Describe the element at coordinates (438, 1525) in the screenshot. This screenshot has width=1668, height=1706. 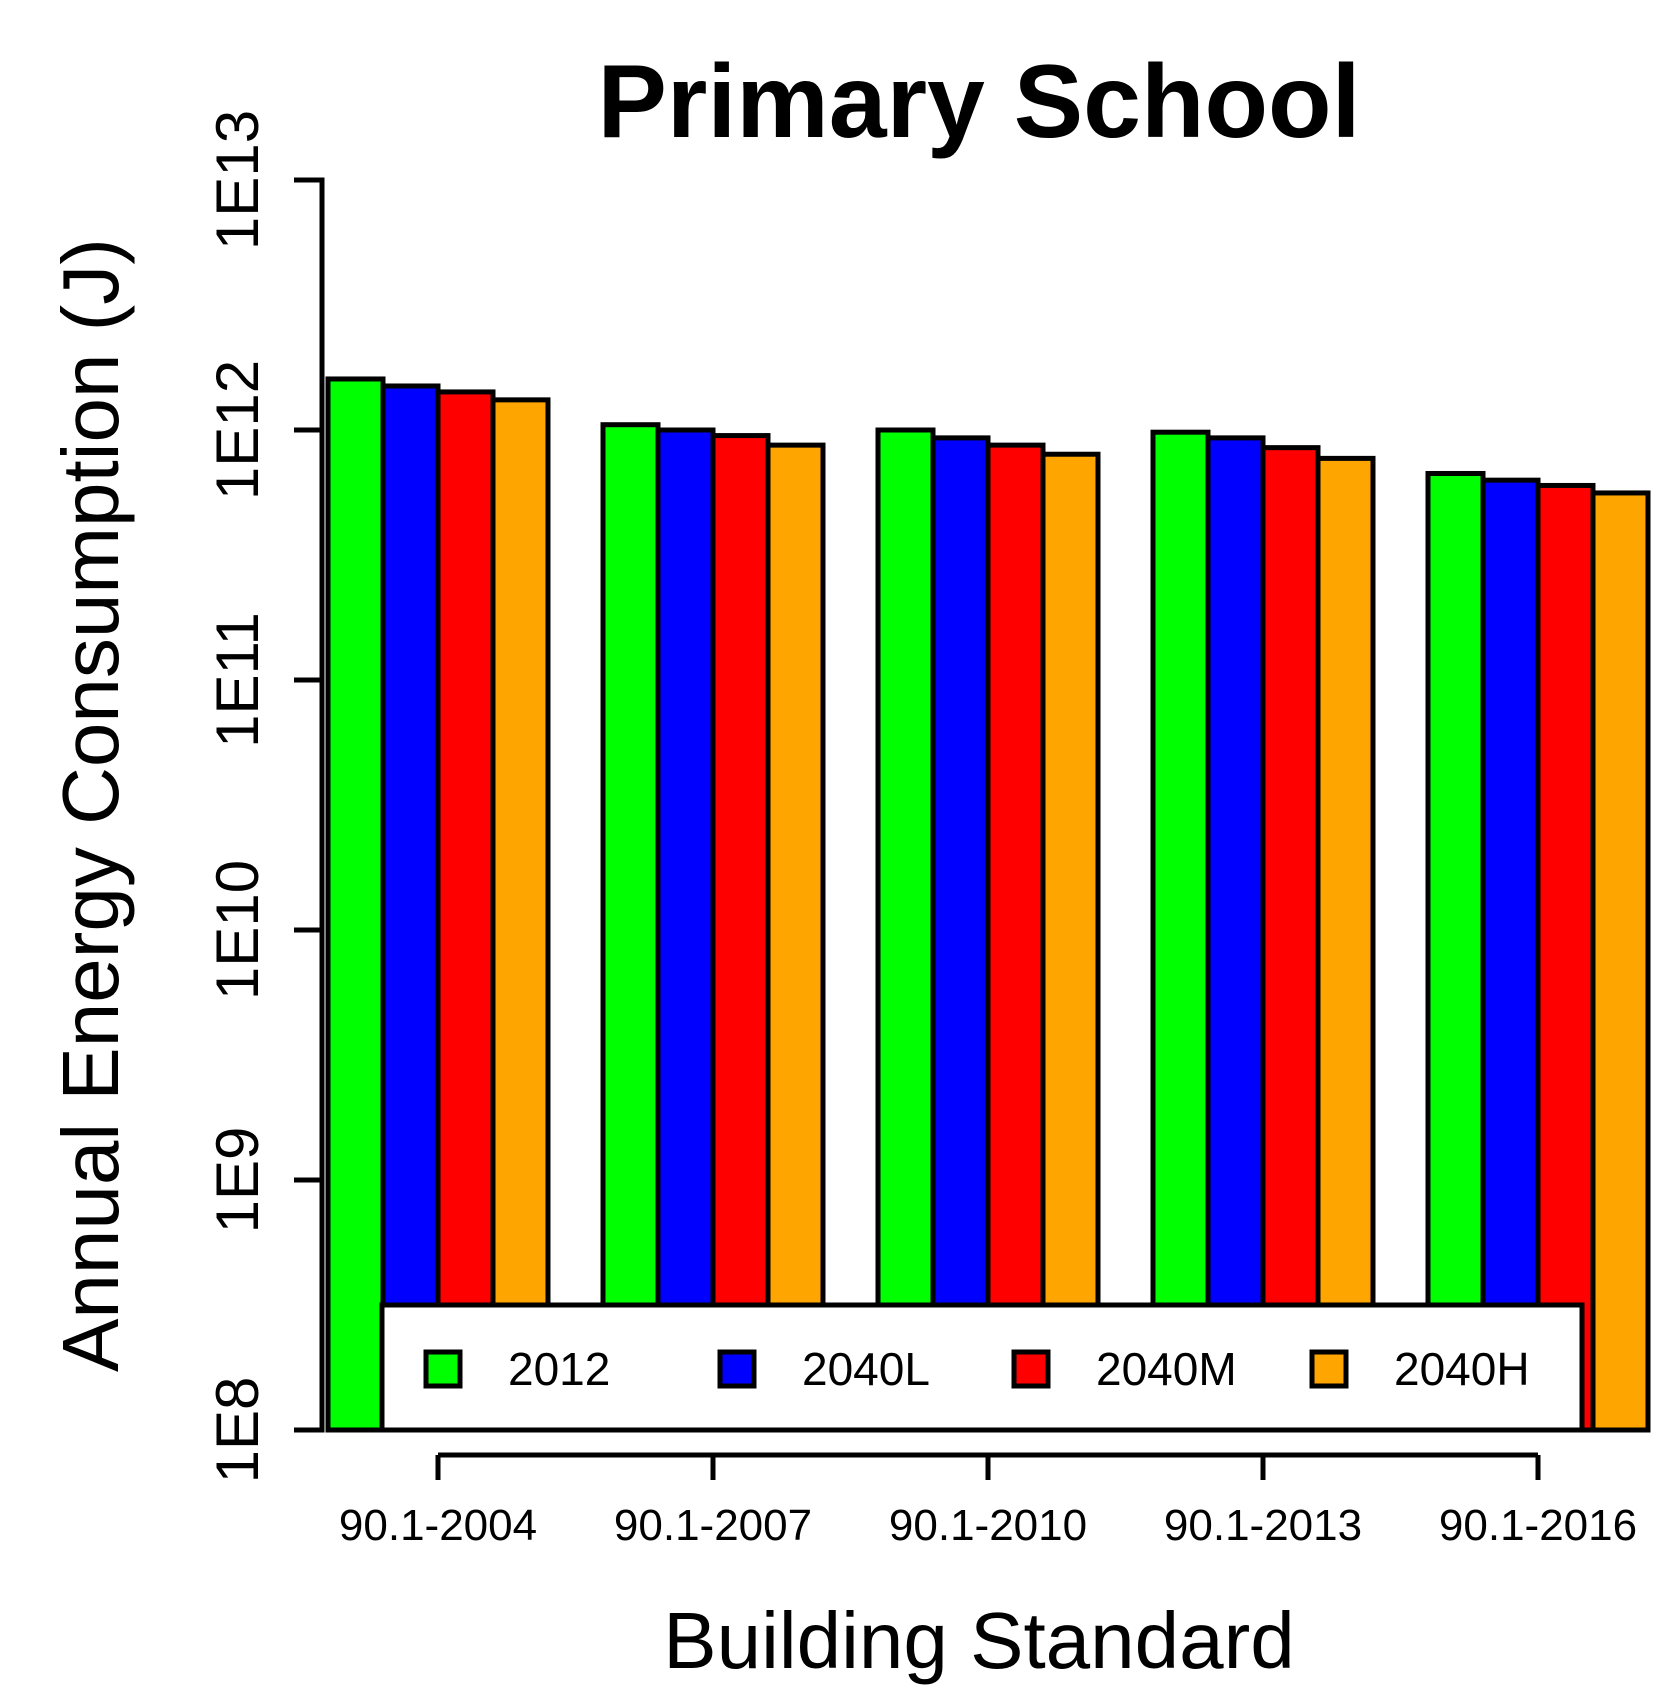
I see `x-tick-label: 90.1-2004` at that location.